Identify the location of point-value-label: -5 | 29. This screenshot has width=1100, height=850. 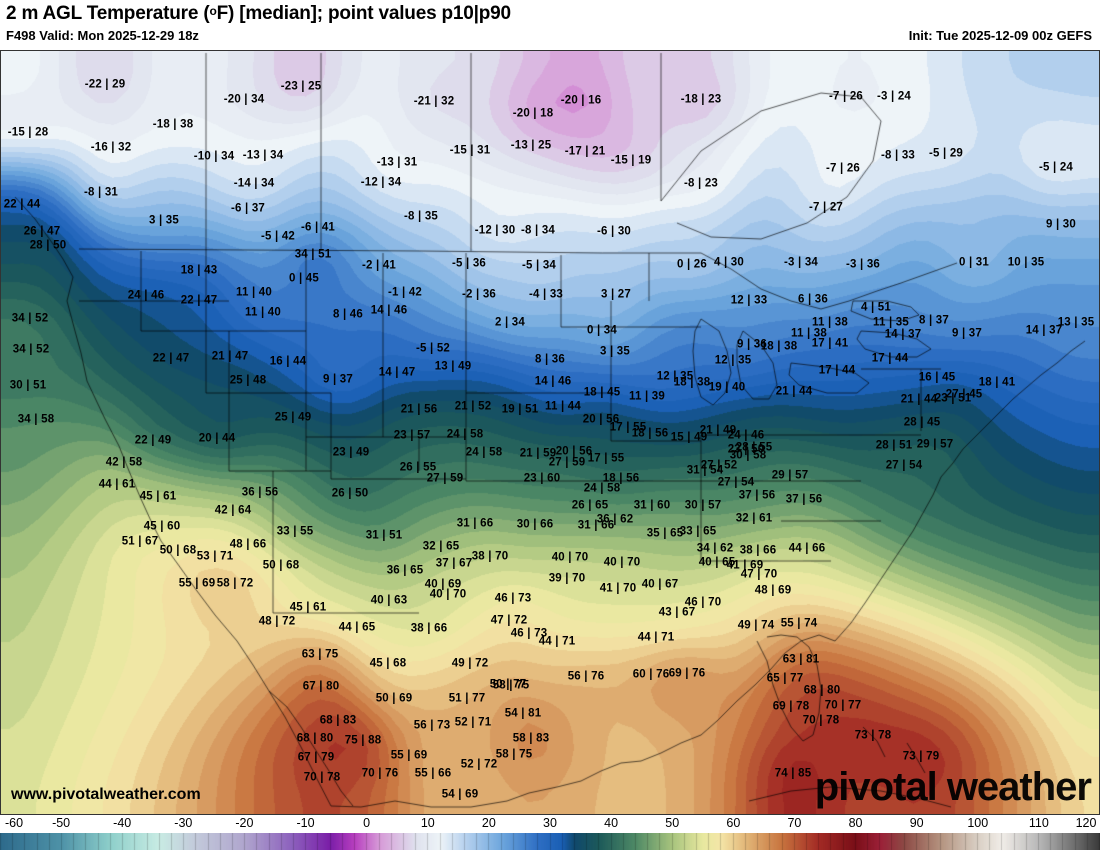
(946, 153).